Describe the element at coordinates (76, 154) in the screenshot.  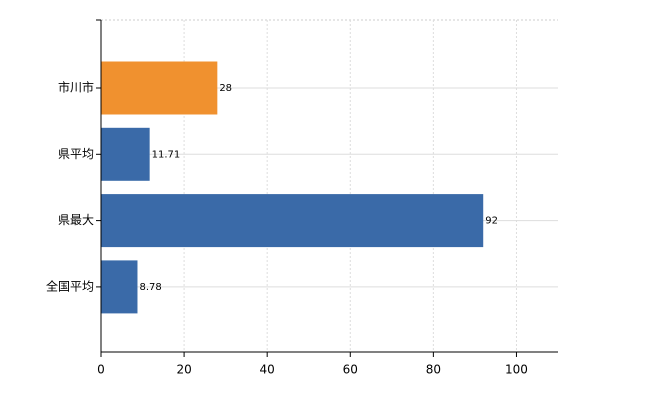
I see `y-tick-label: 県平均` at that location.